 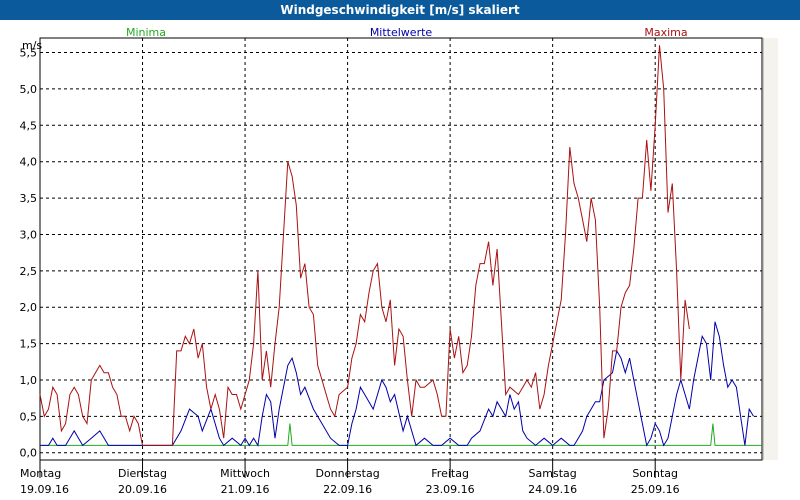 I want to click on x-tick-date: 24.09.16, so click(x=552, y=489).